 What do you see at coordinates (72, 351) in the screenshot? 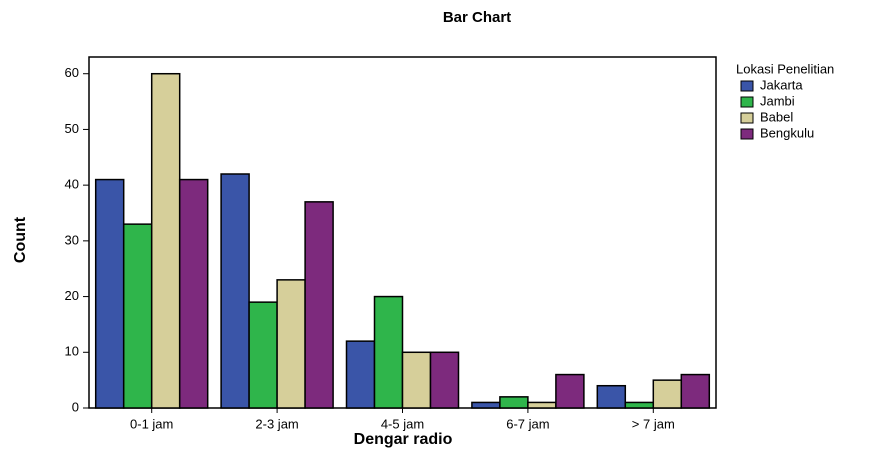
I see `y-tick-label: 10` at bounding box center [72, 351].